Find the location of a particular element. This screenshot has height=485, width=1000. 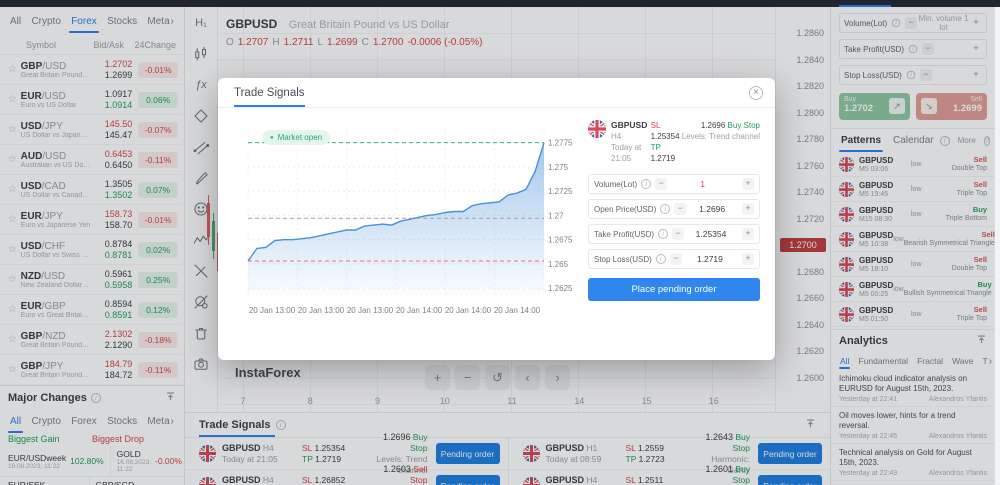

gain-cell-2: EUR/SEK is located at coordinates (49, 481).